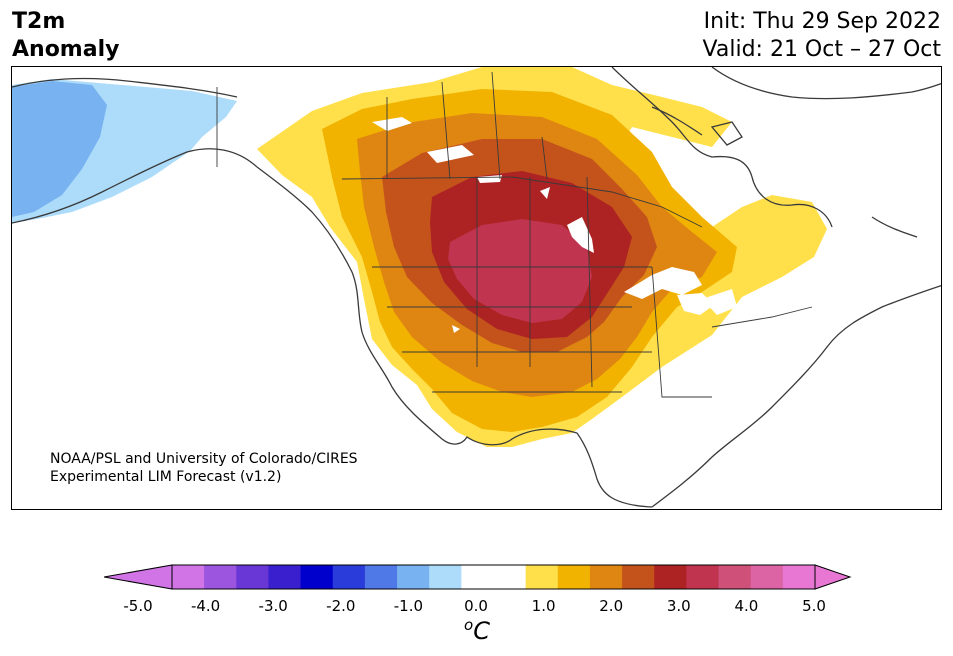  What do you see at coordinates (746, 606) in the screenshot?
I see `colorbar-tick-label: 4.0` at bounding box center [746, 606].